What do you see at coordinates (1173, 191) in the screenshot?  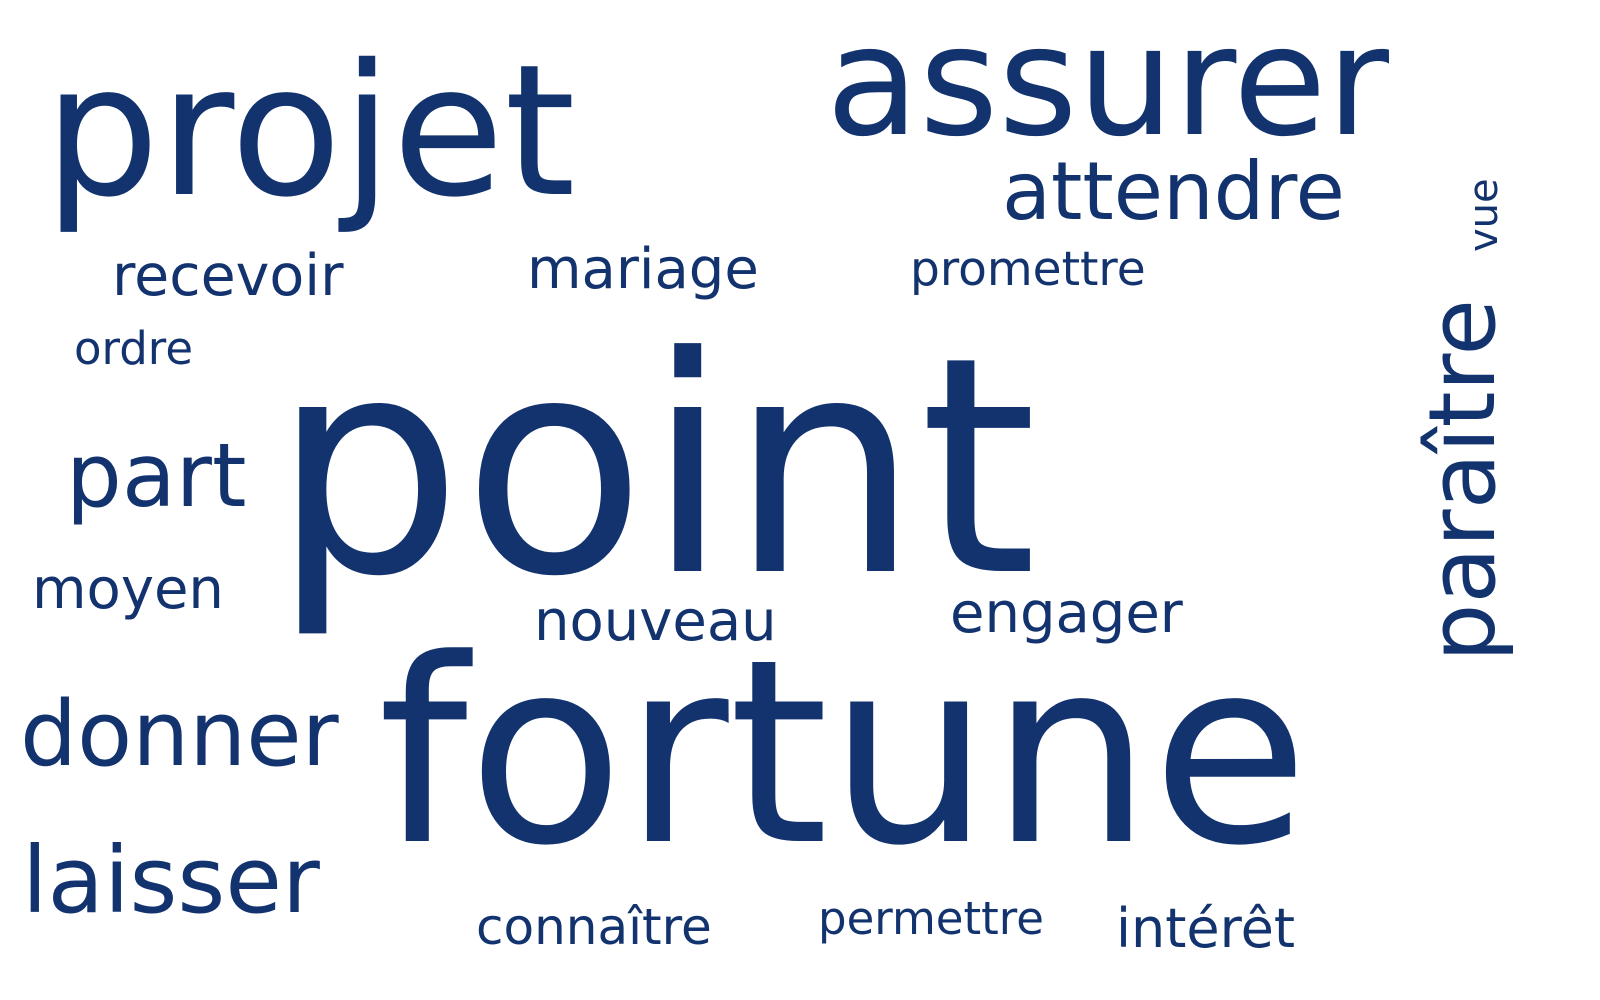 I see `word-attendre: attendre` at bounding box center [1173, 191].